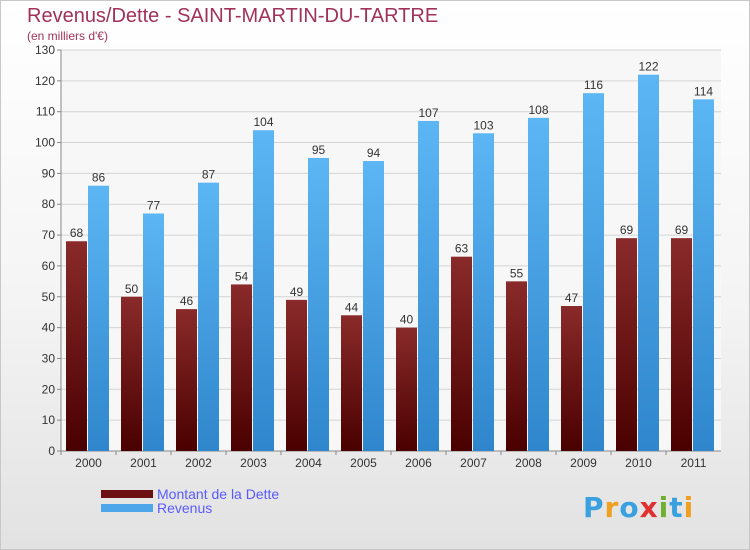  What do you see at coordinates (209, 175) in the screenshot?
I see `data-label: 87` at bounding box center [209, 175].